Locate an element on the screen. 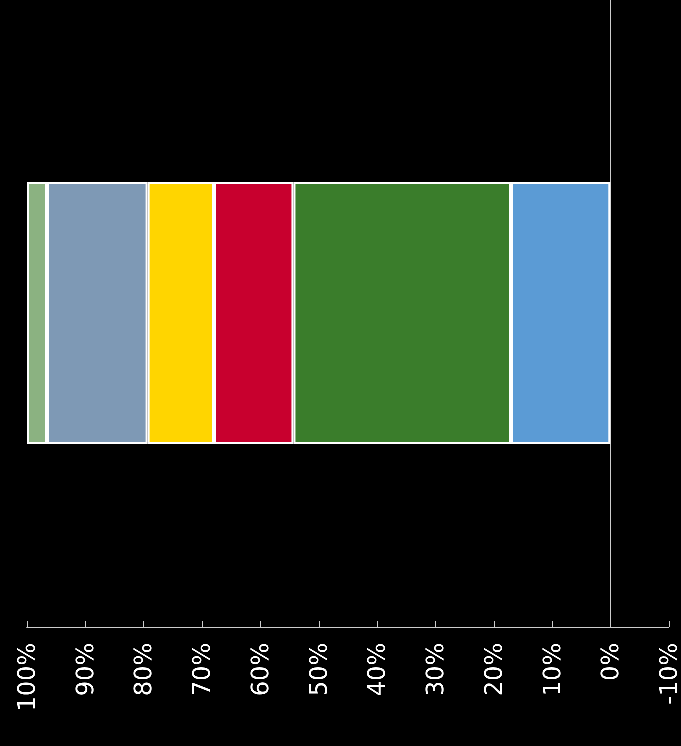  x-tick-label: 0% is located at coordinates (610, 662).